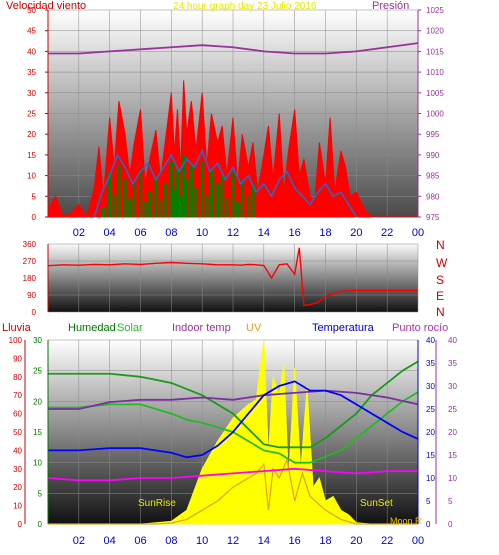 The height and width of the screenshot is (555, 499). What do you see at coordinates (140, 541) in the screenshot?
I see `x-tick: 06` at bounding box center [140, 541].